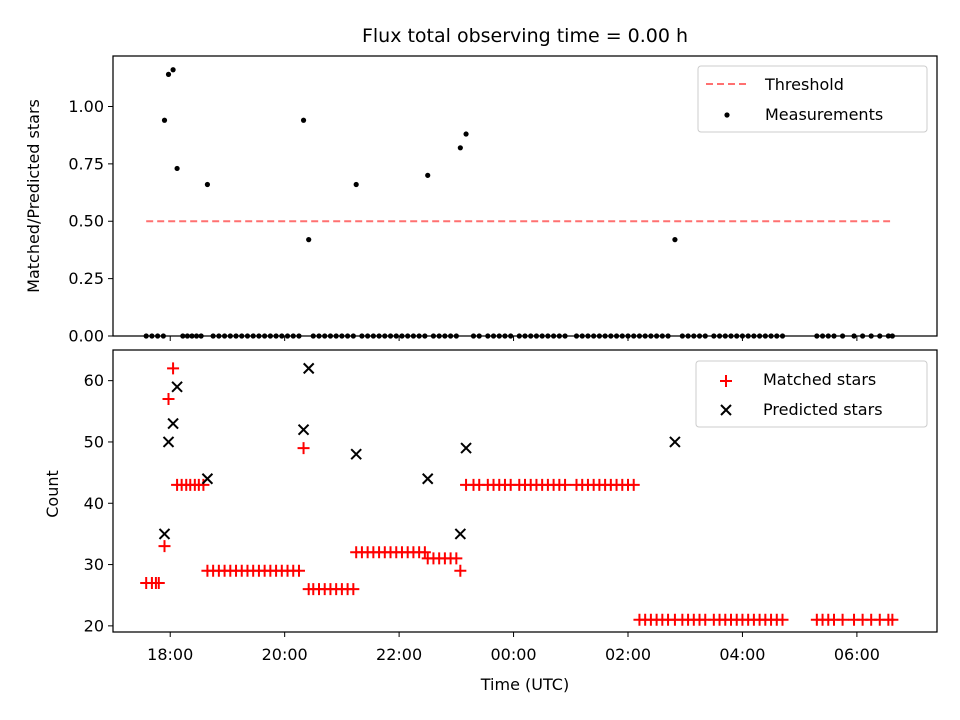 This screenshot has height=720, width=960. What do you see at coordinates (514, 654) in the screenshot?
I see `x-tick-label: 00:00` at bounding box center [514, 654].